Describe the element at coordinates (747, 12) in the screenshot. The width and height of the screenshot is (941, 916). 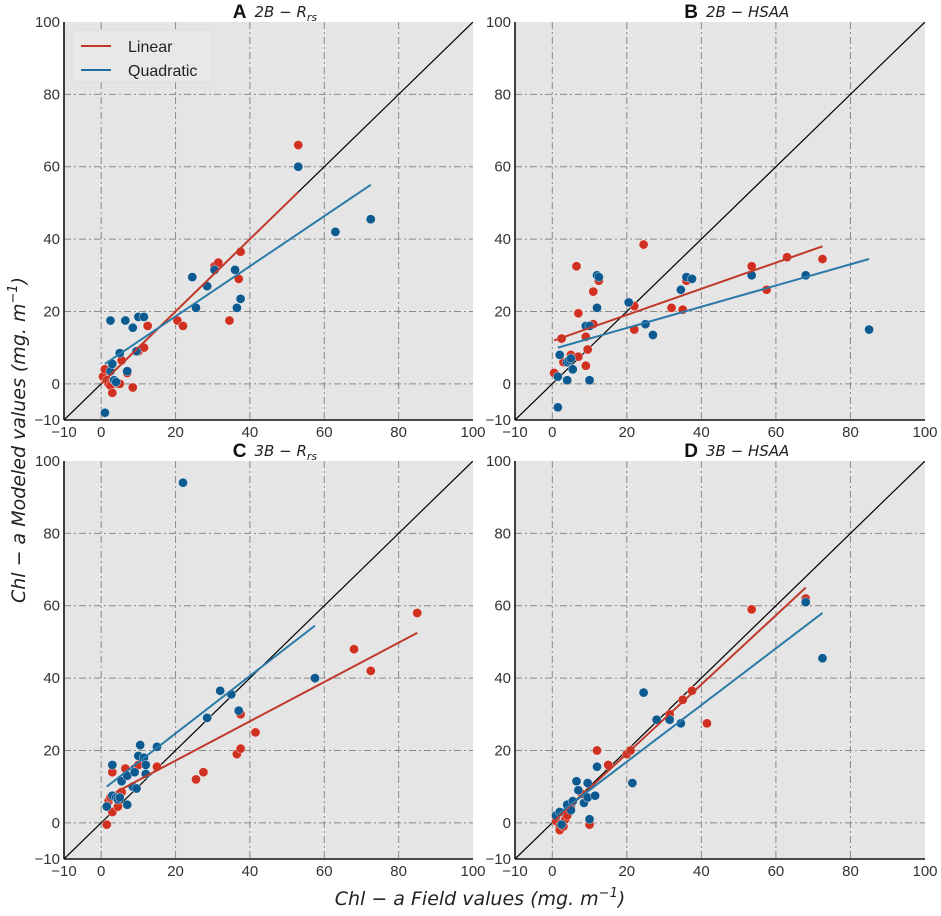
I see `panel-title: 2B − HSAA` at that location.